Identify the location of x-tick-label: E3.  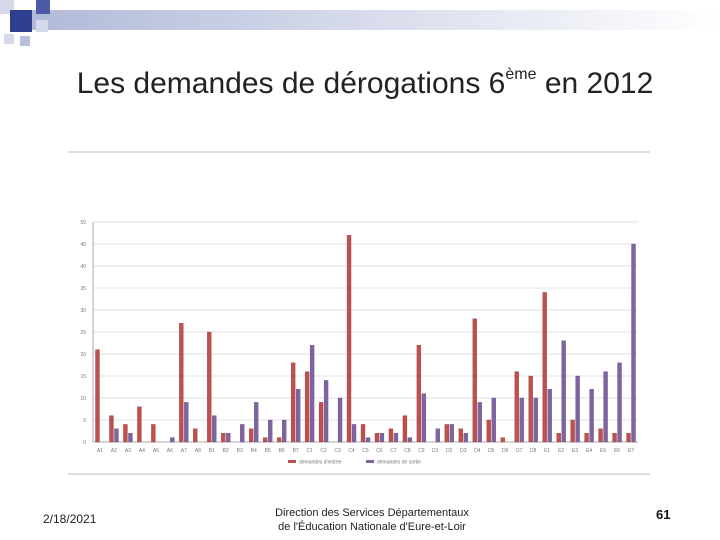
(575, 451).